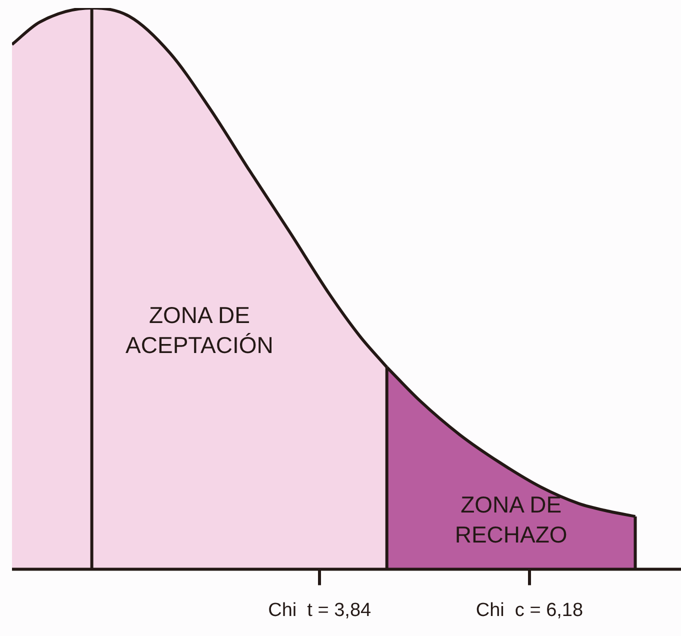 The image size is (681, 636). What do you see at coordinates (200, 330) in the screenshot?
I see `series-label: ZONA DE ACEPTACIÓN` at bounding box center [200, 330].